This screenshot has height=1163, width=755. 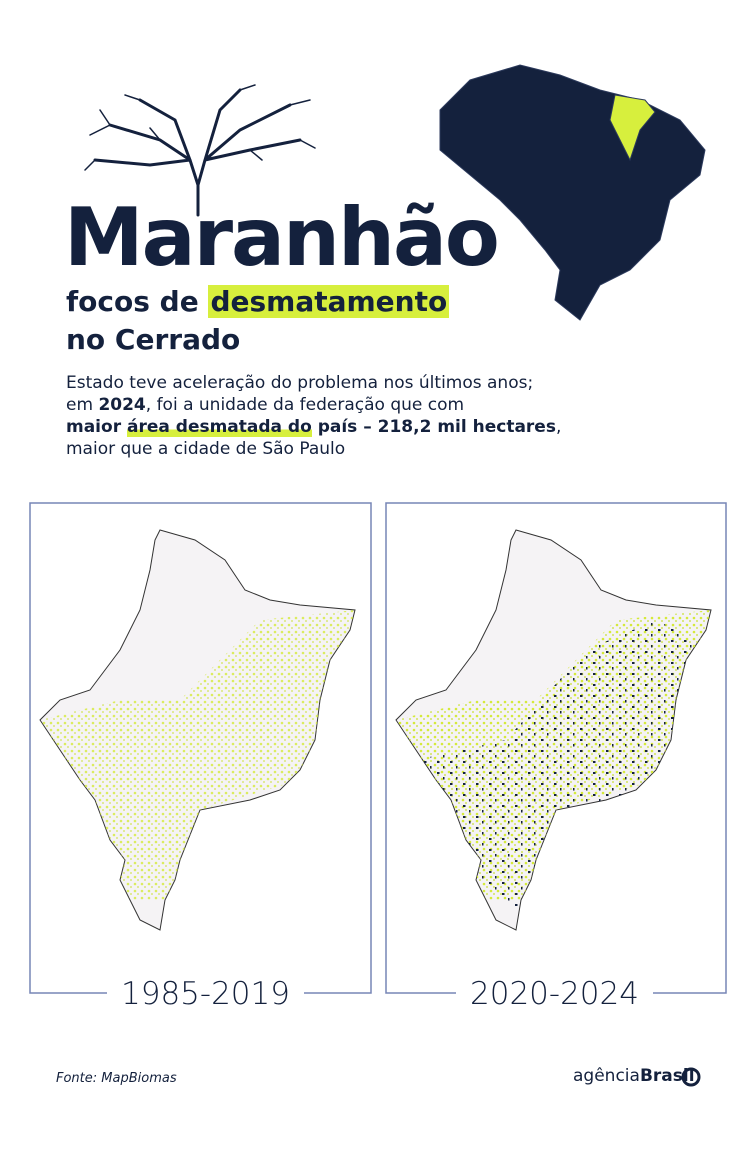 I want to click on logo-text-bold: Brasil, so click(x=667, y=1076).